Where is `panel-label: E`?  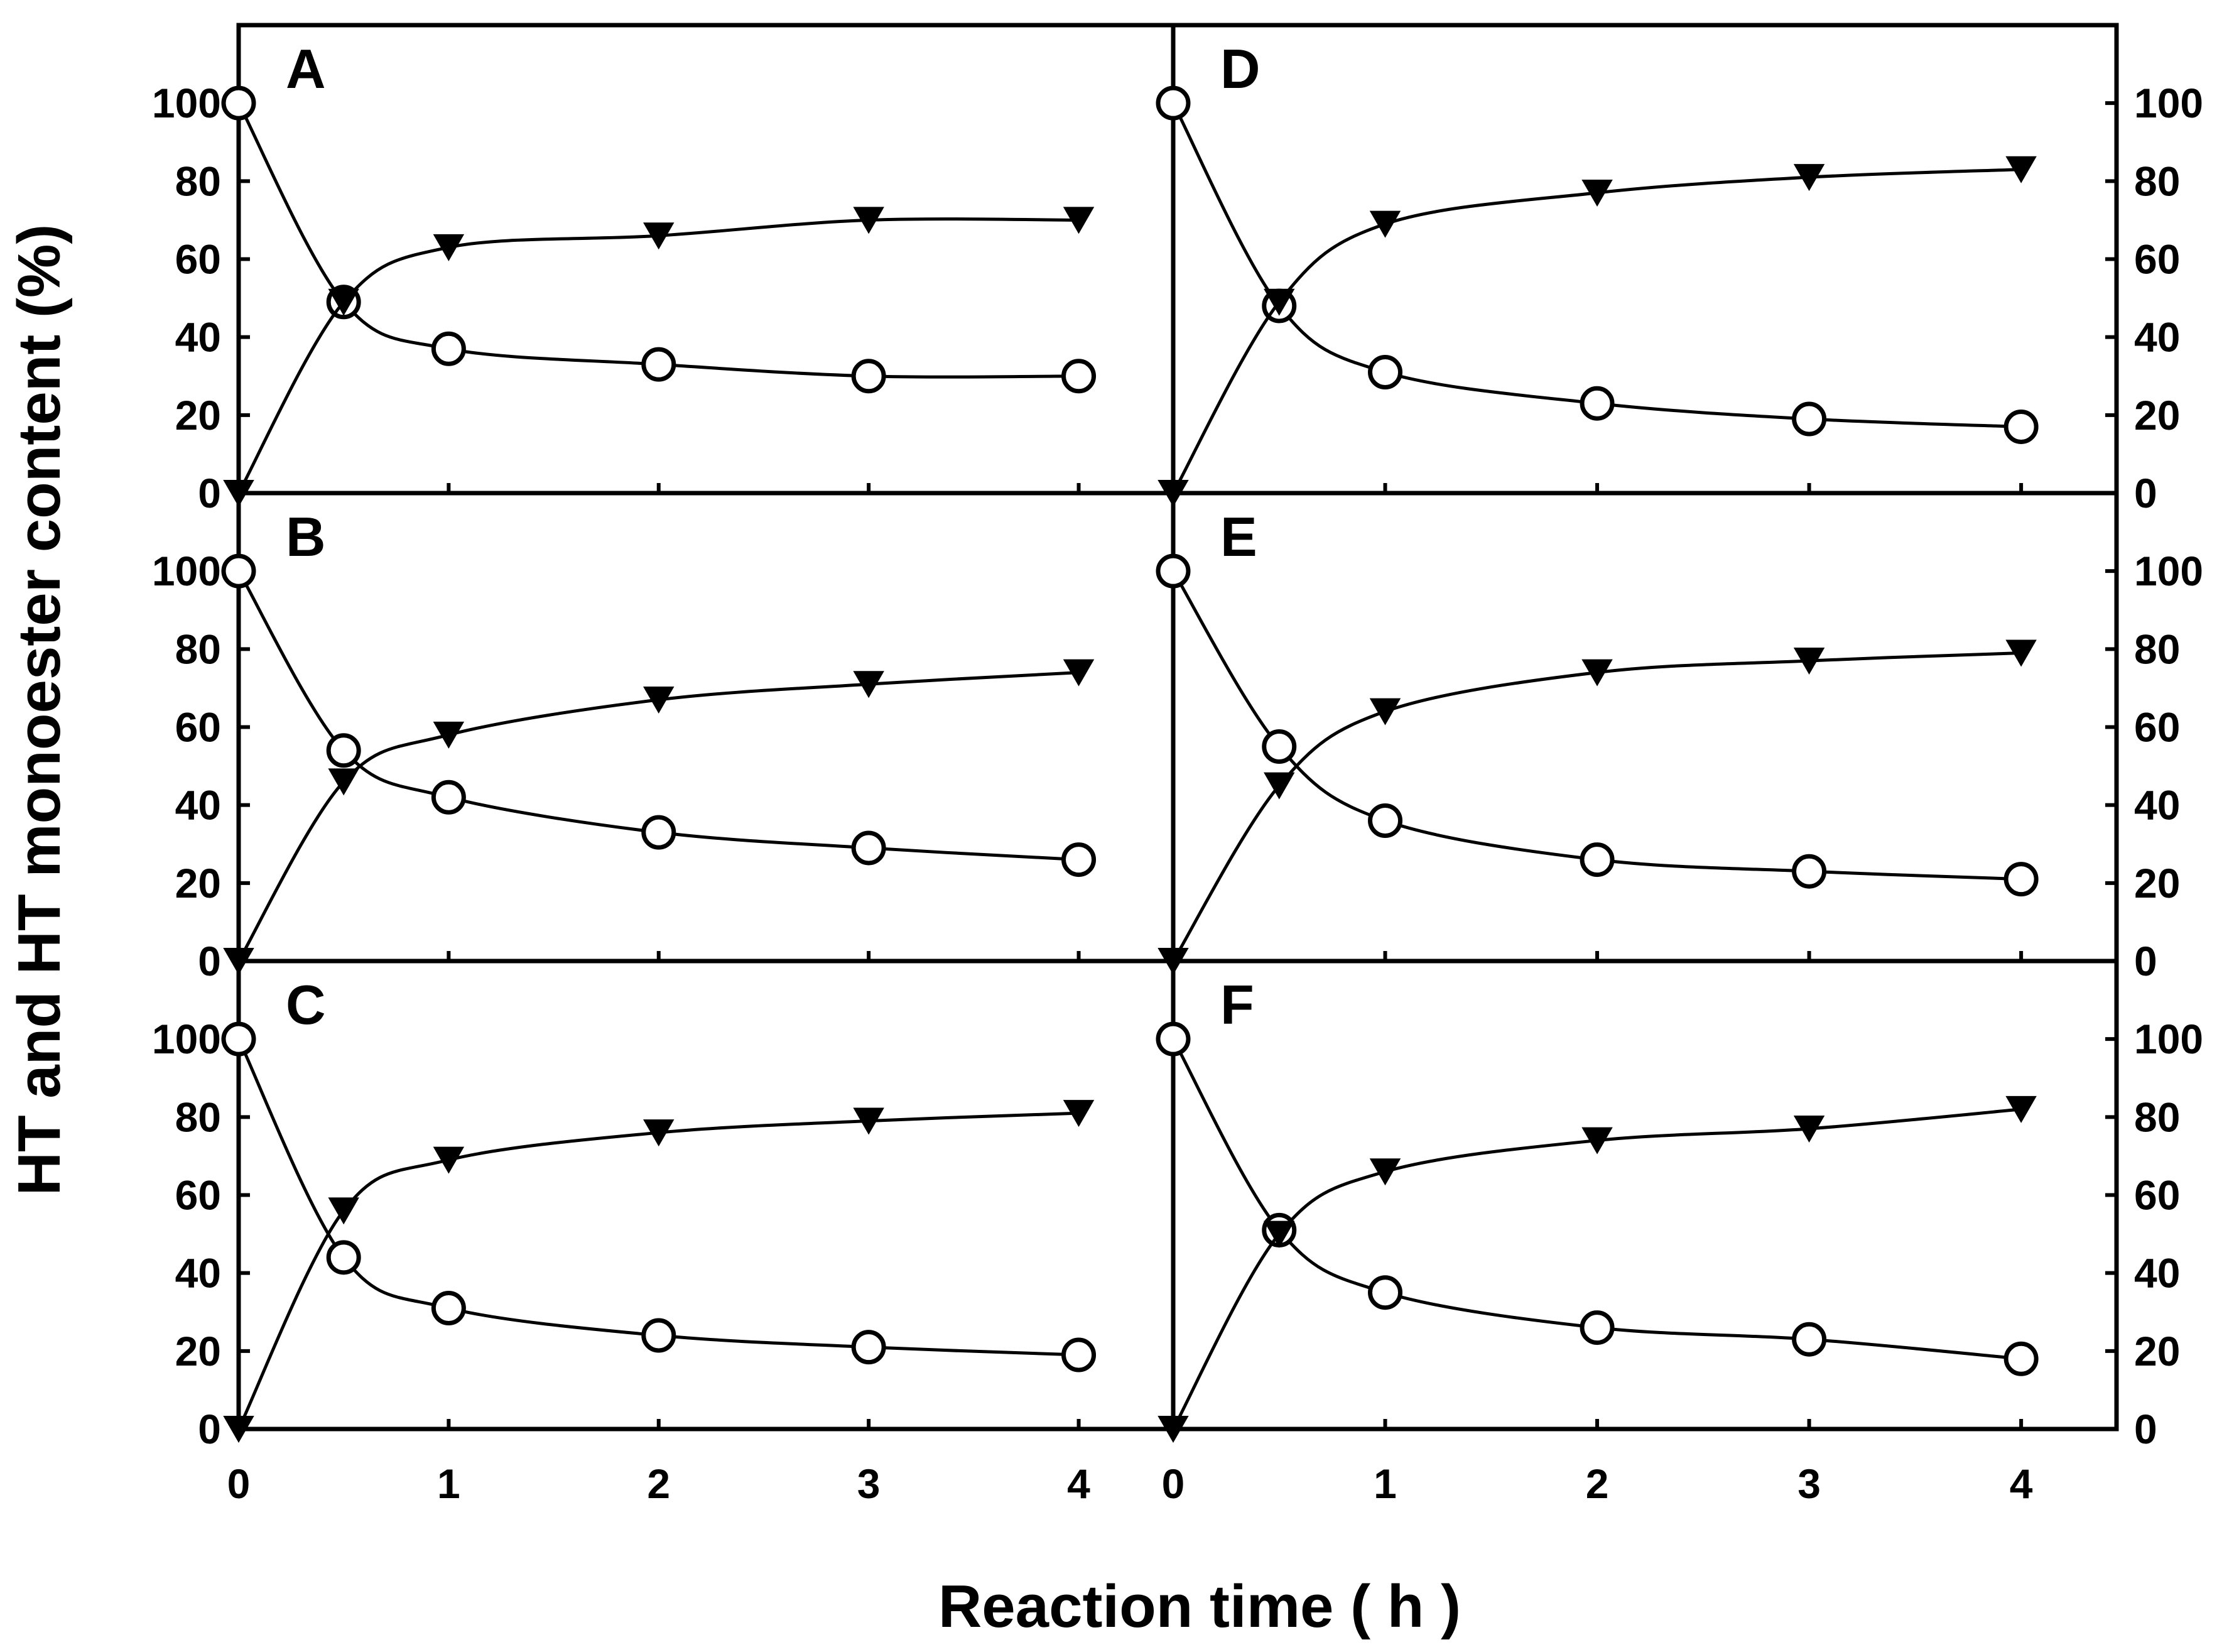 panel-label: E is located at coordinates (1238, 537).